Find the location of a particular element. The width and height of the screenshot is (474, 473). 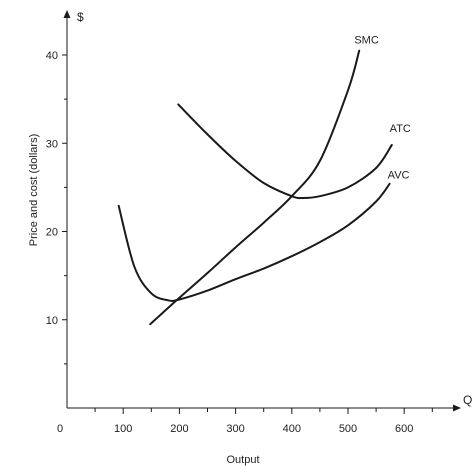

atc-label: ATC is located at coordinates (400, 129).